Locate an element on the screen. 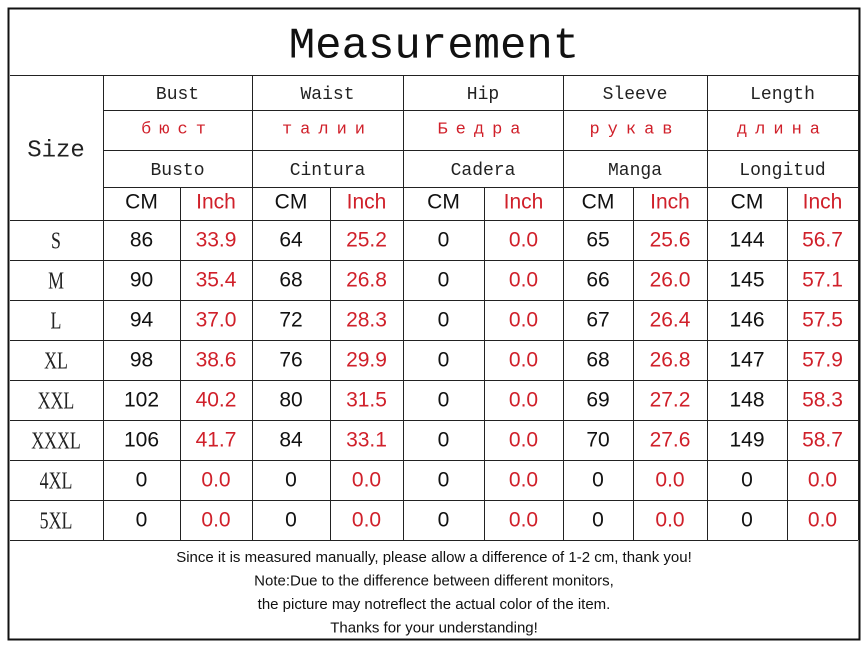 This screenshot has width=868, height=648. cm-value: 80 is located at coordinates (290, 400).